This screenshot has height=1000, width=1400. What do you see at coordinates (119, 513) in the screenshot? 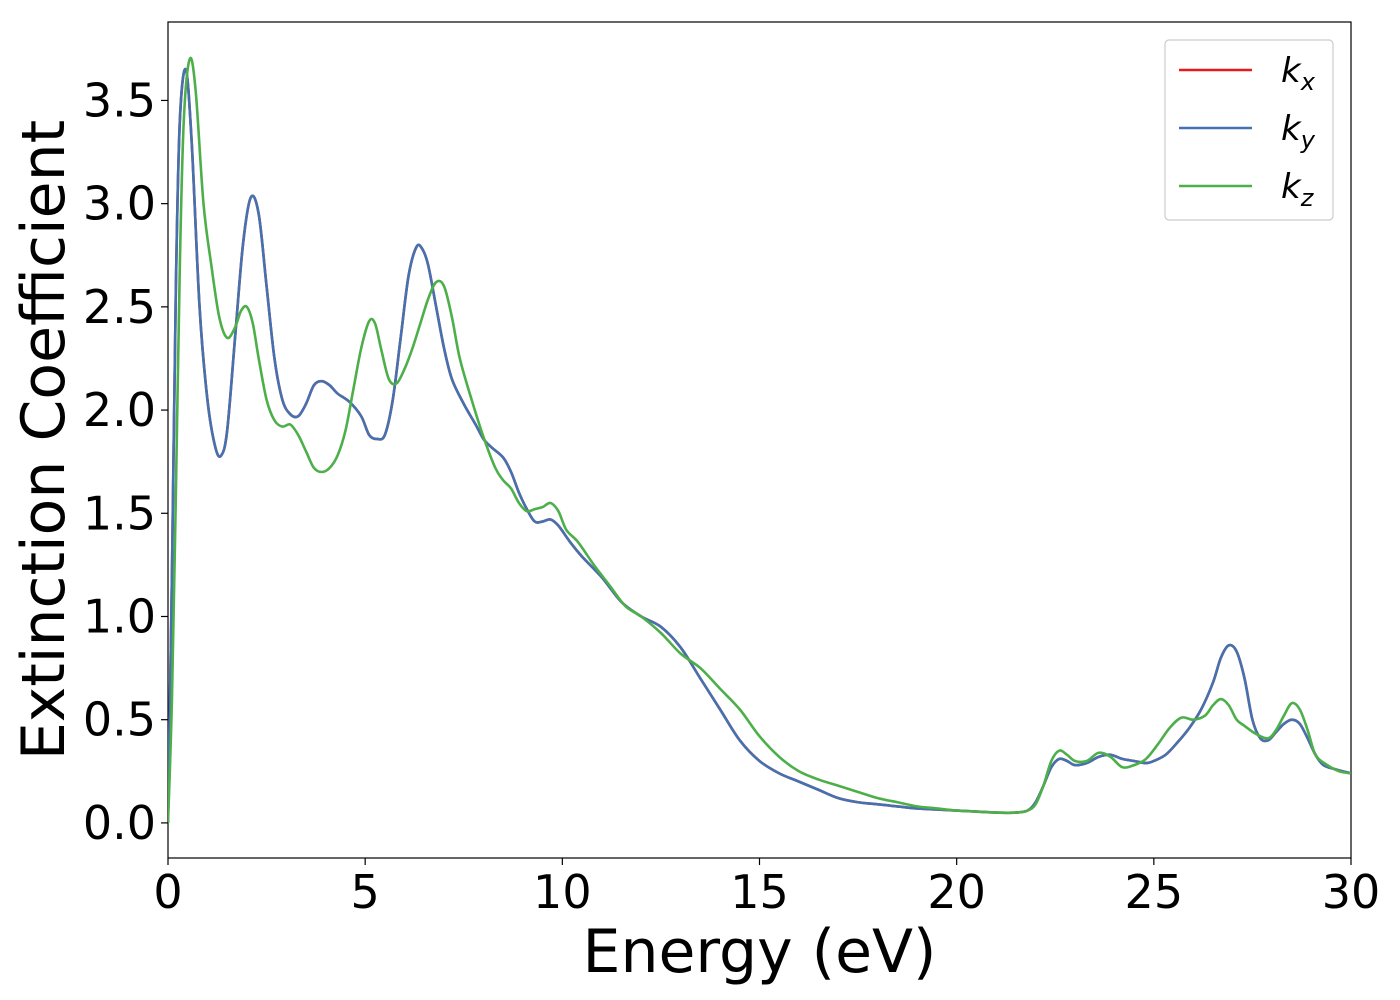
I see `y-tick-label: 1.5` at bounding box center [119, 513].